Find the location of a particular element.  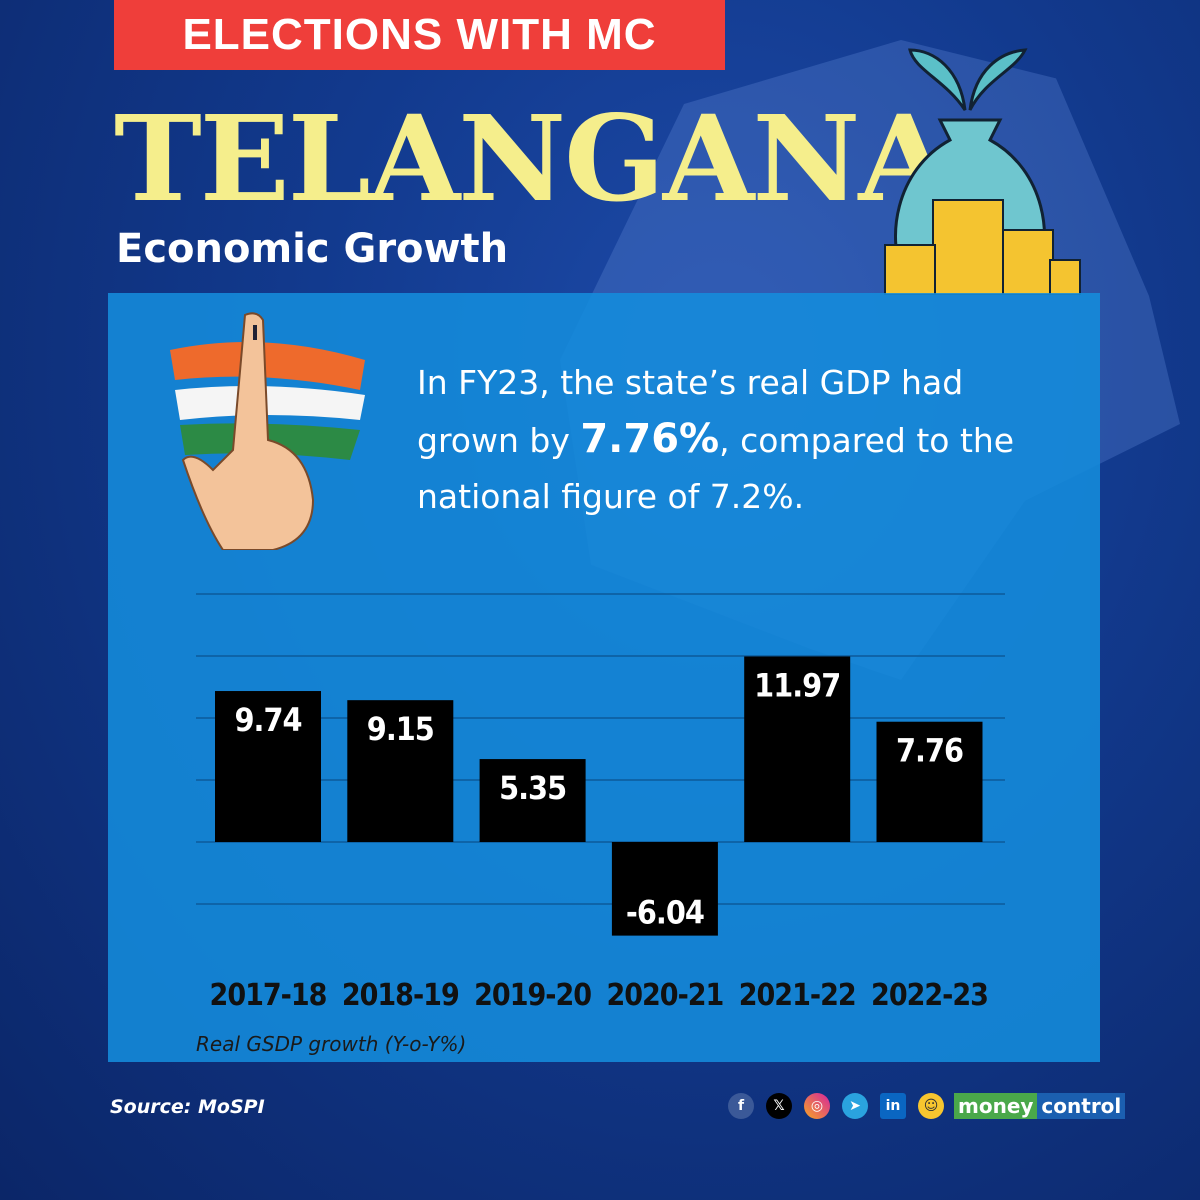

x-tick-label: 2017-18 is located at coordinates (268, 995).